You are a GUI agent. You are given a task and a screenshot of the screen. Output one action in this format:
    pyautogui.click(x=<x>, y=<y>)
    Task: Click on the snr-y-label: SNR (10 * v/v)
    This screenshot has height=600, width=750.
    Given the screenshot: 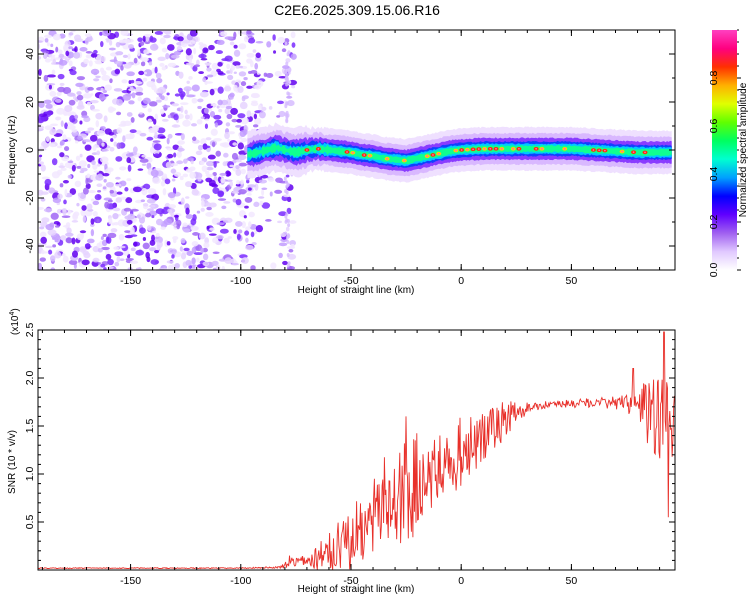 What is the action you would take?
    pyautogui.click(x=12, y=462)
    